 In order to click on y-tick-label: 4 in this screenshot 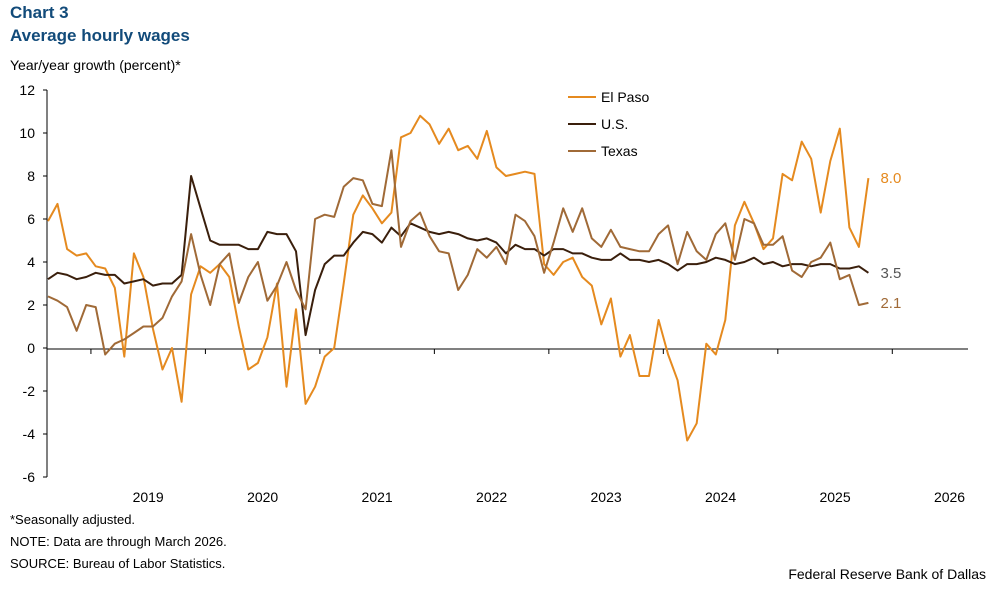, I will do `click(31, 262)`.